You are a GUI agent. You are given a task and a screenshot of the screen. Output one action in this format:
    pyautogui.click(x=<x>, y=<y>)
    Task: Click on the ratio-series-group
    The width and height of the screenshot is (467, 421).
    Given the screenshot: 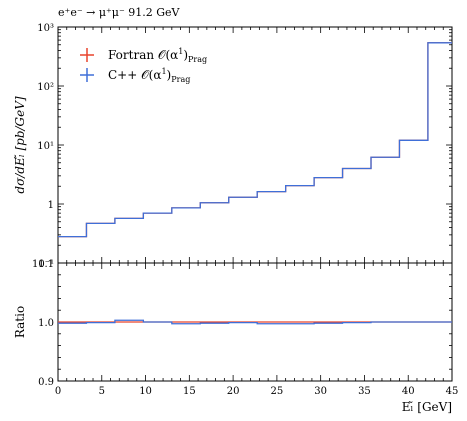 What is the action you would take?
    pyautogui.click(x=255, y=322)
    